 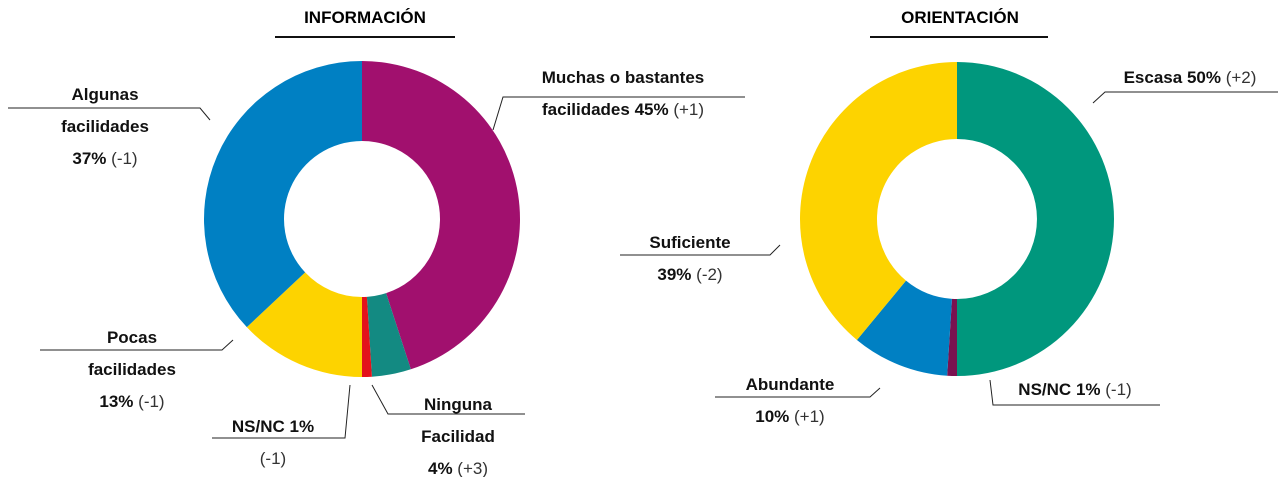 I want to click on label-value: 37%, so click(x=89, y=158).